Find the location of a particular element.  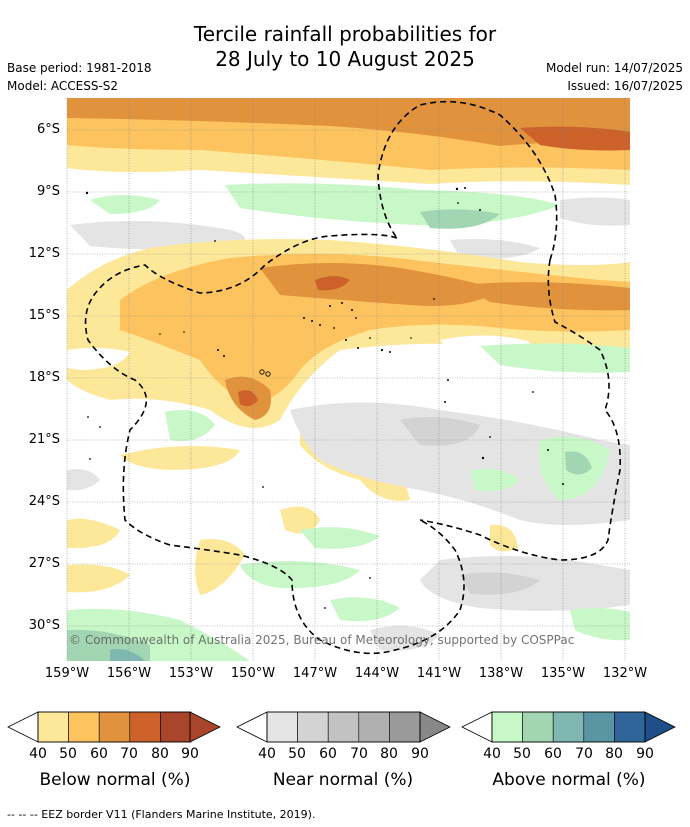

near-normal-title: Near normal (%) is located at coordinates (343, 780).